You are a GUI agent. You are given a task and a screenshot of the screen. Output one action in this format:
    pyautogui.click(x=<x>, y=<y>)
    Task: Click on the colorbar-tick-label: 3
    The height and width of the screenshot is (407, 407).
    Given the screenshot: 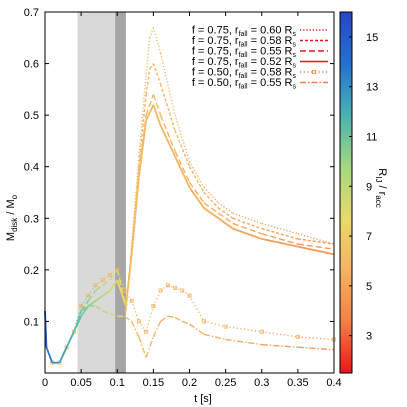 What is the action you would take?
    pyautogui.click(x=369, y=337)
    